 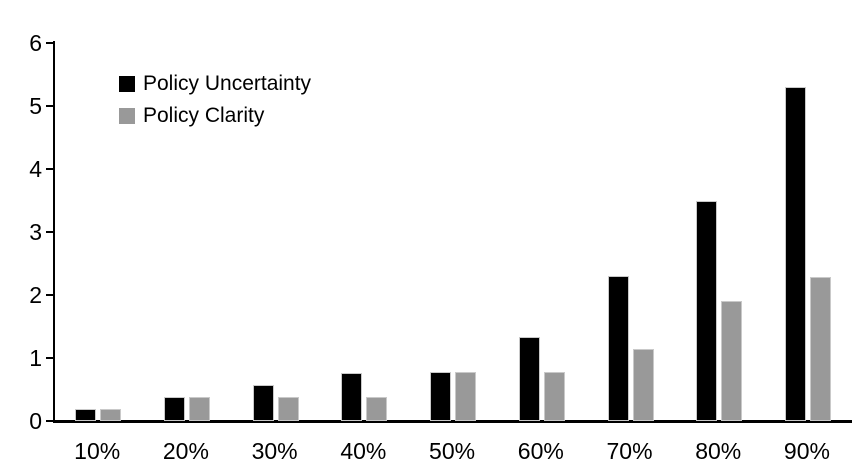 I want to click on bar-policy-uncertainty-10%, so click(x=86, y=415).